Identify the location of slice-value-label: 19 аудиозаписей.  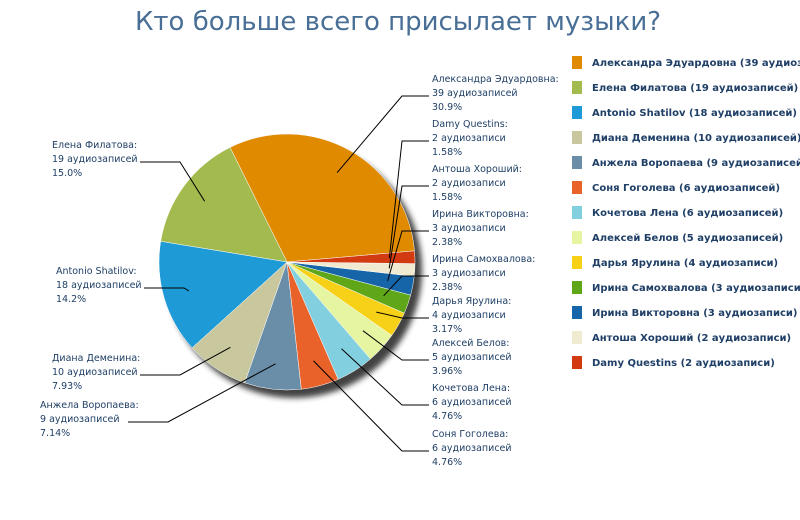
(95, 159).